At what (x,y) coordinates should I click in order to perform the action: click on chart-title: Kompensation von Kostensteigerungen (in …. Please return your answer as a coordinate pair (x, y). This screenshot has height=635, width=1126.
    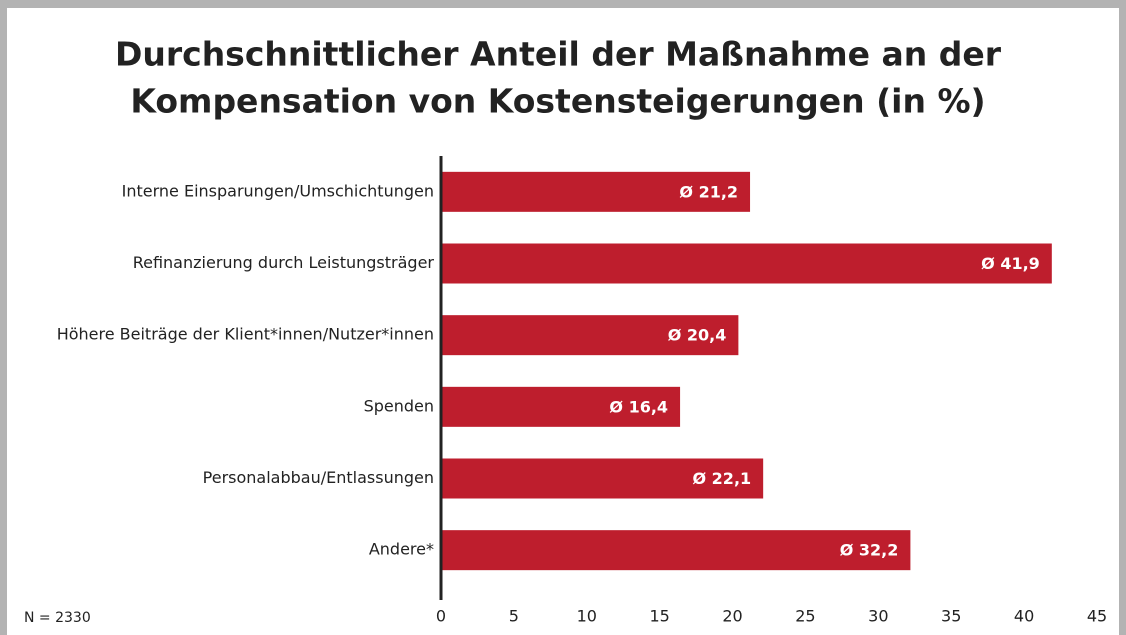
    Looking at the image, I should click on (557, 101).